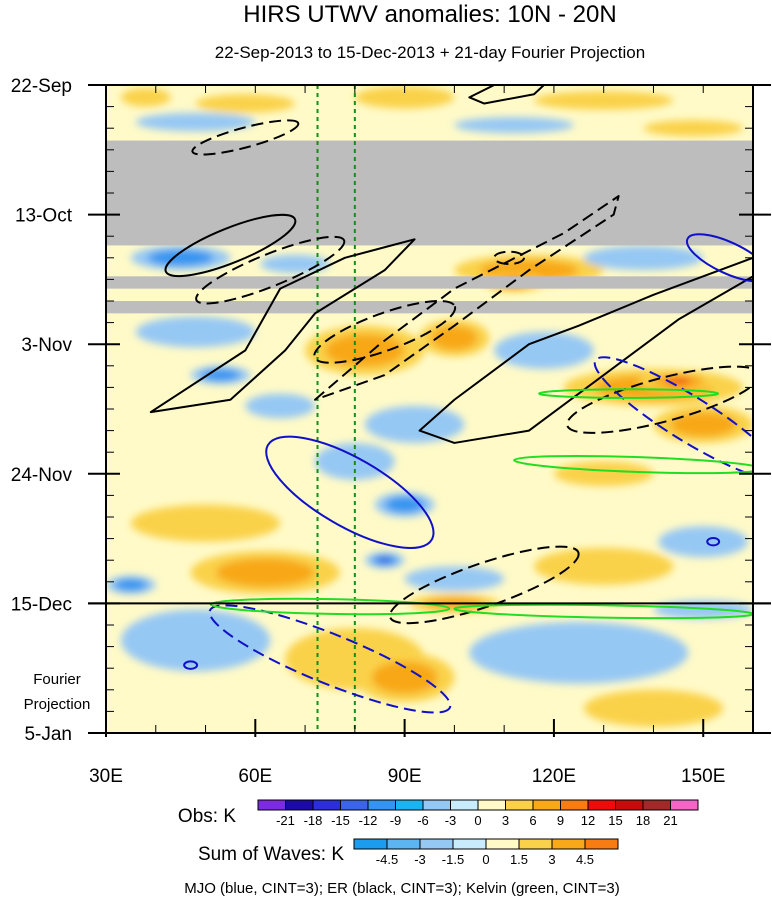 Image resolution: width=772 pixels, height=904 pixels. Describe the element at coordinates (313, 820) in the screenshot. I see `obs-colorbar-level-1: -18` at that location.